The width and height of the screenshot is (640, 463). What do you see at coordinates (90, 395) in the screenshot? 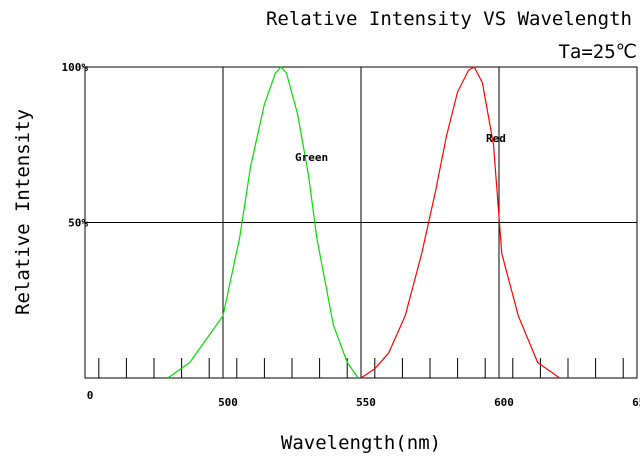
I see `x-tick-label: 0` at bounding box center [90, 395].